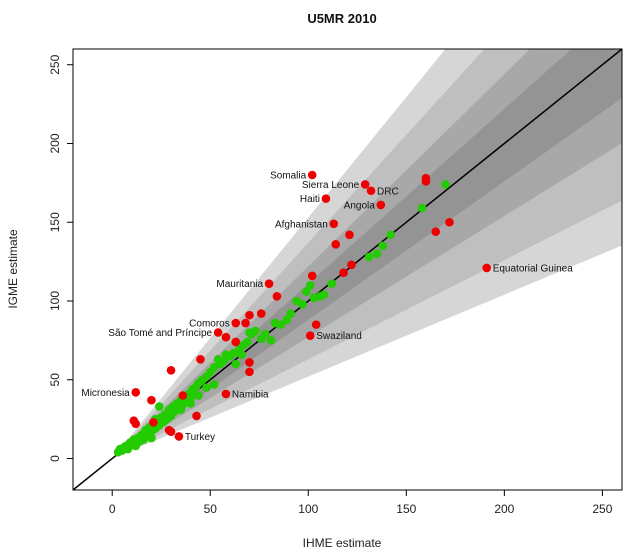 The width and height of the screenshot is (623, 554). What do you see at coordinates (55, 301) in the screenshot?
I see `y-tick-label: 100` at bounding box center [55, 301].